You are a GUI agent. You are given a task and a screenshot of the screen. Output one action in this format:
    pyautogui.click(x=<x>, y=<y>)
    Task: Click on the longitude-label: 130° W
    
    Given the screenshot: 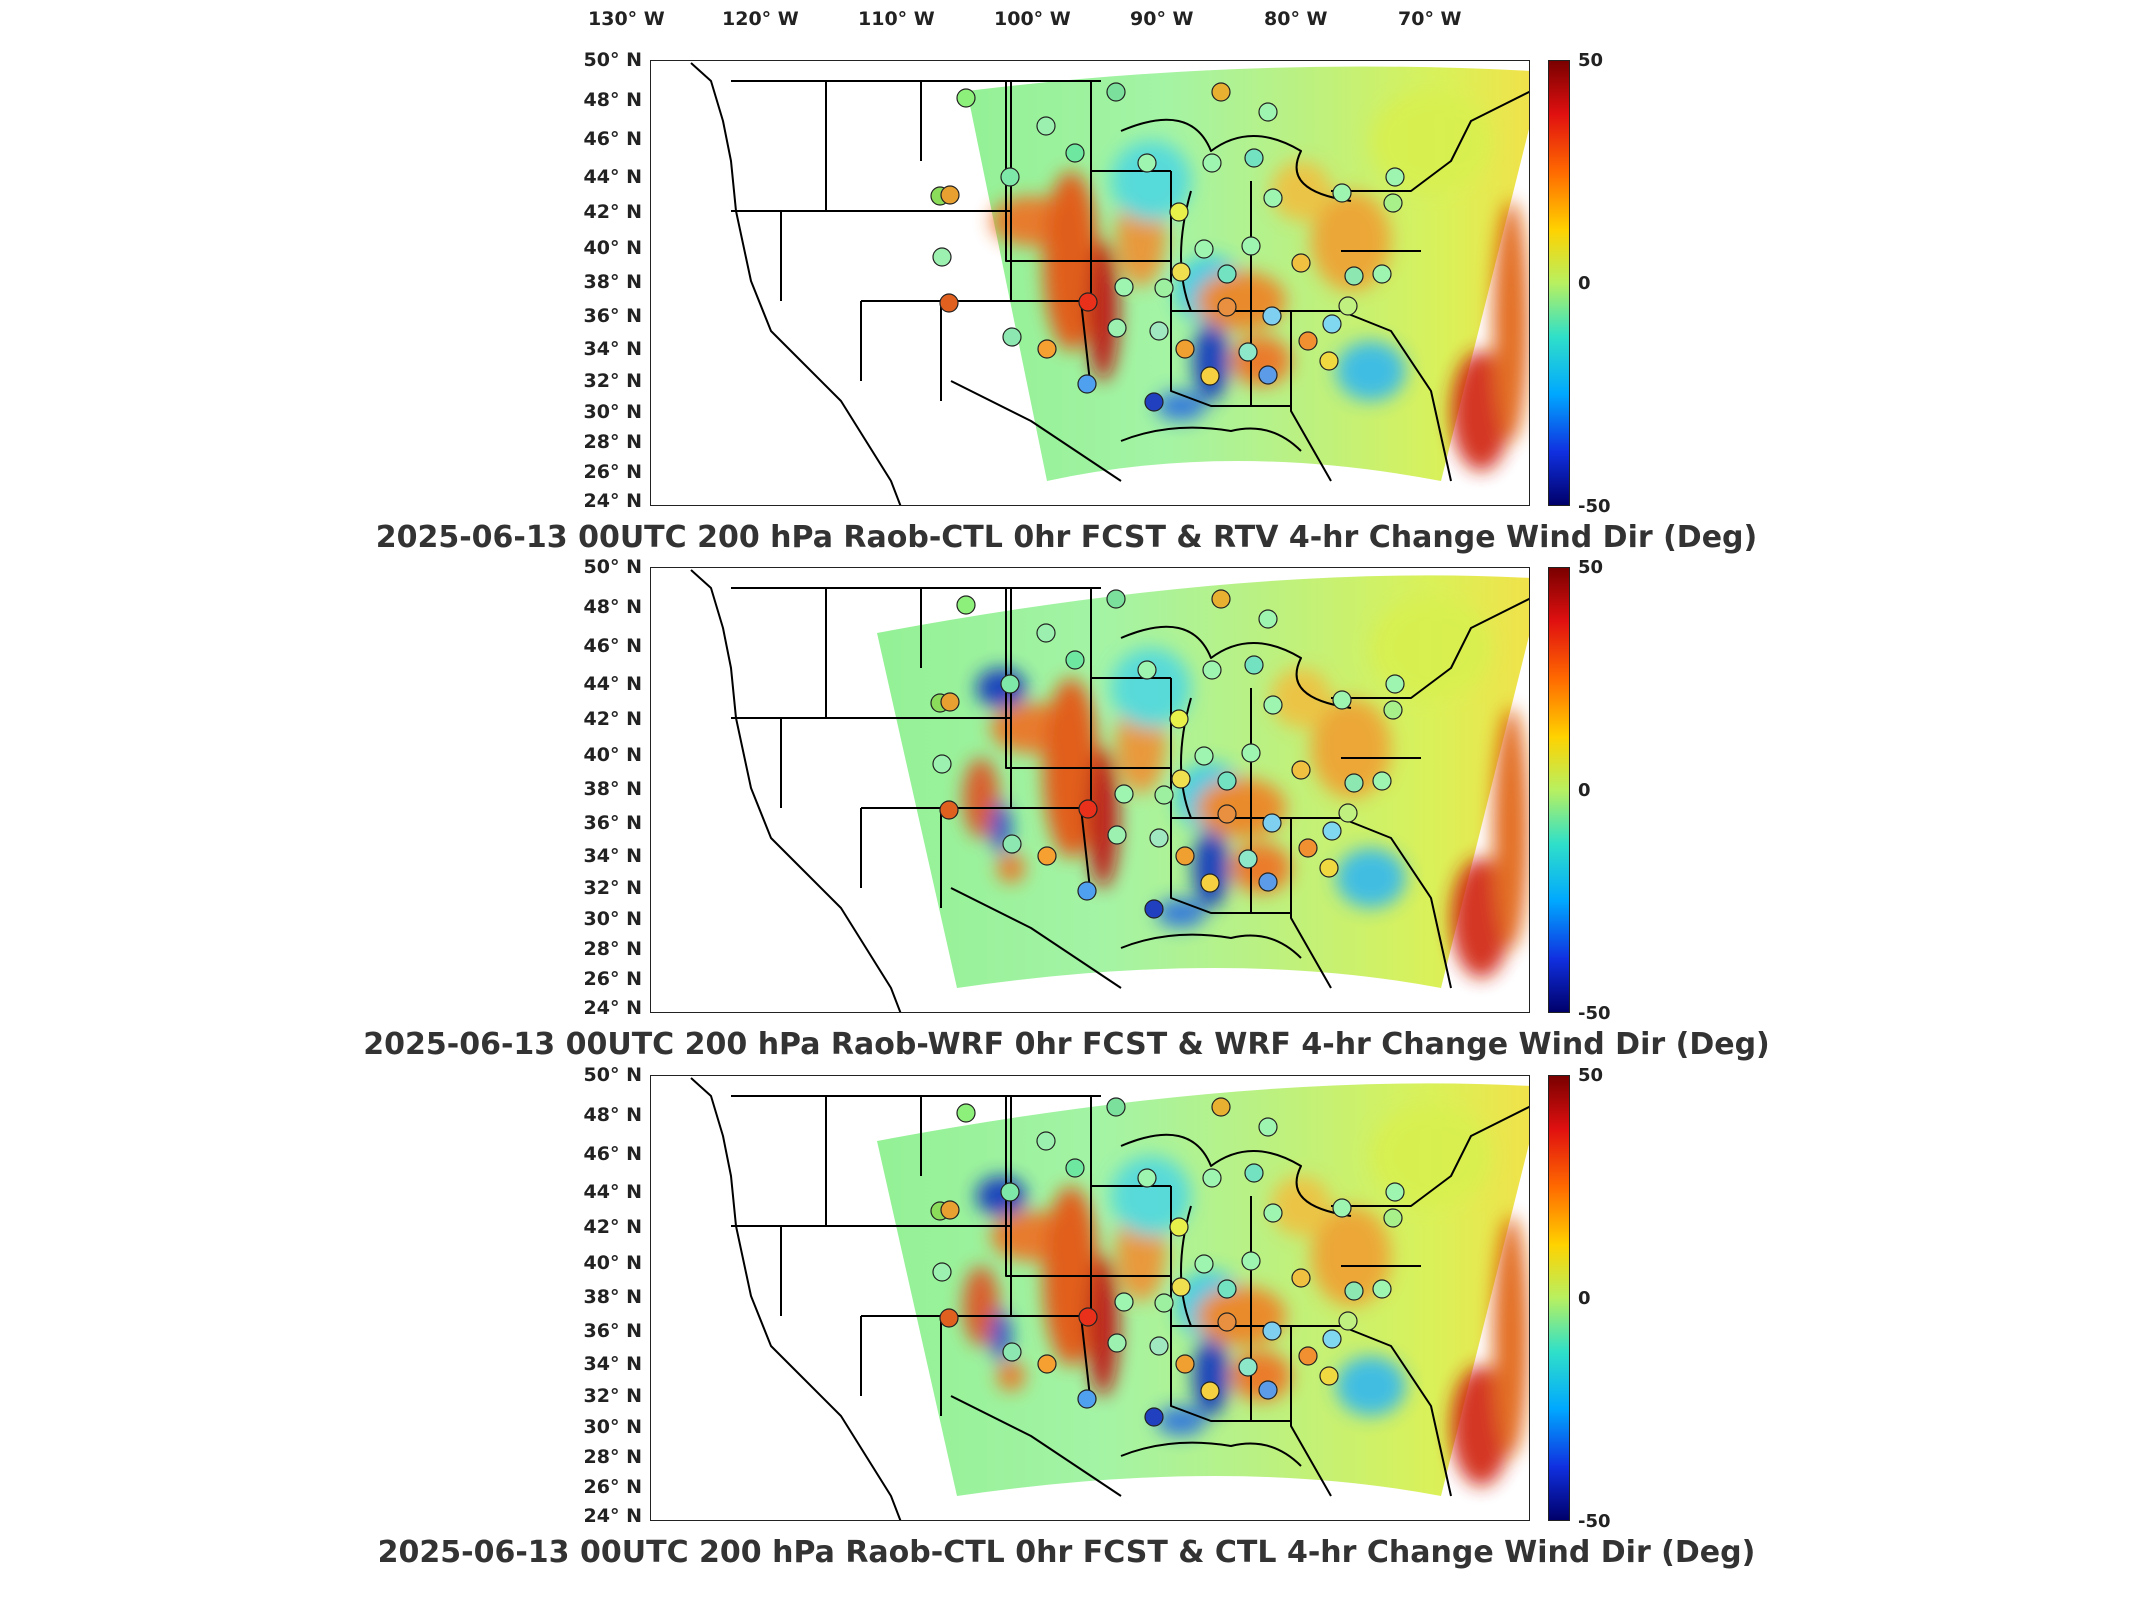 What is the action you would take?
    pyautogui.click(x=626, y=19)
    